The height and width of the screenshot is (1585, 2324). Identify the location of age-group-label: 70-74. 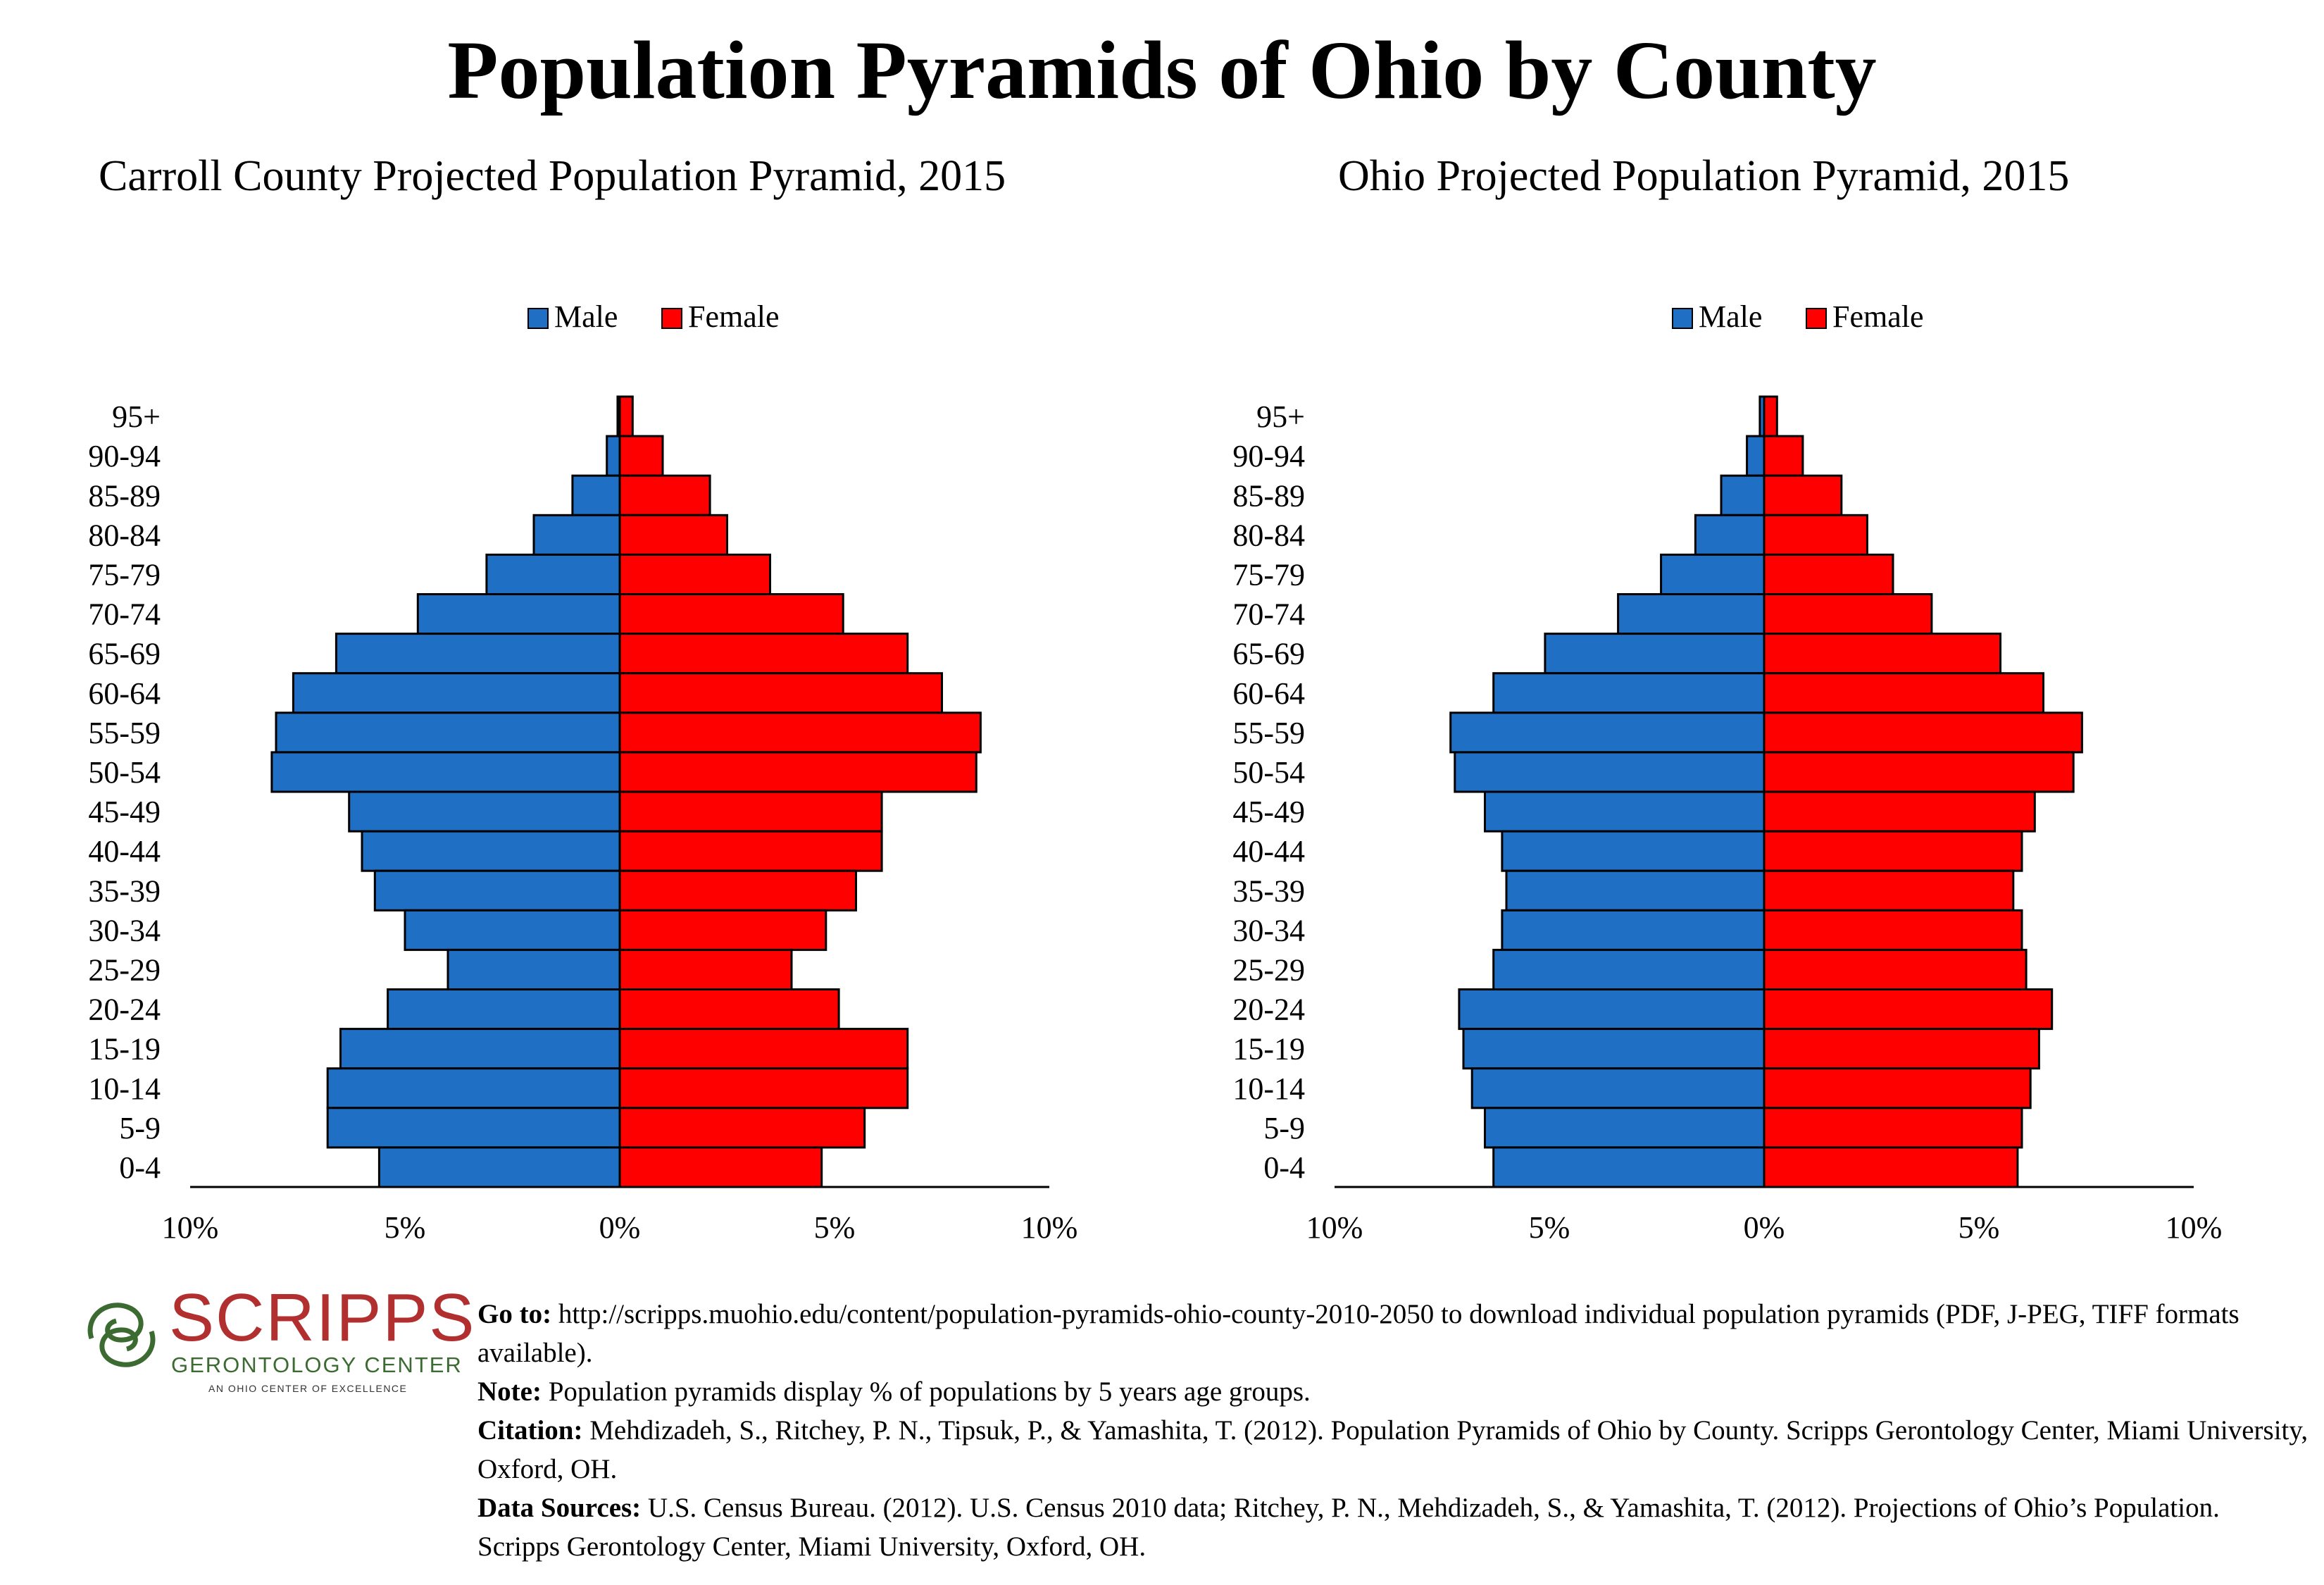
(125, 614).